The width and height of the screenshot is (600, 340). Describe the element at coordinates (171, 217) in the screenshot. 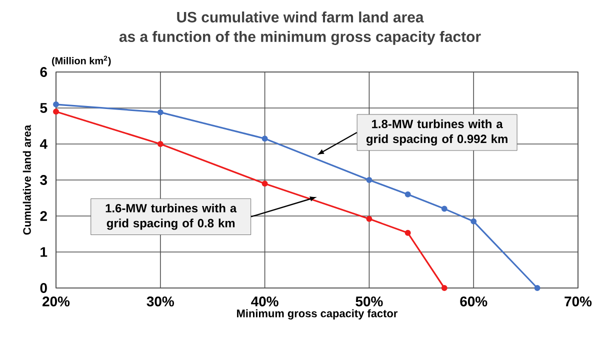

I see `text: 1.6-MW turbines with a grid spacing of 0.8 km` at that location.